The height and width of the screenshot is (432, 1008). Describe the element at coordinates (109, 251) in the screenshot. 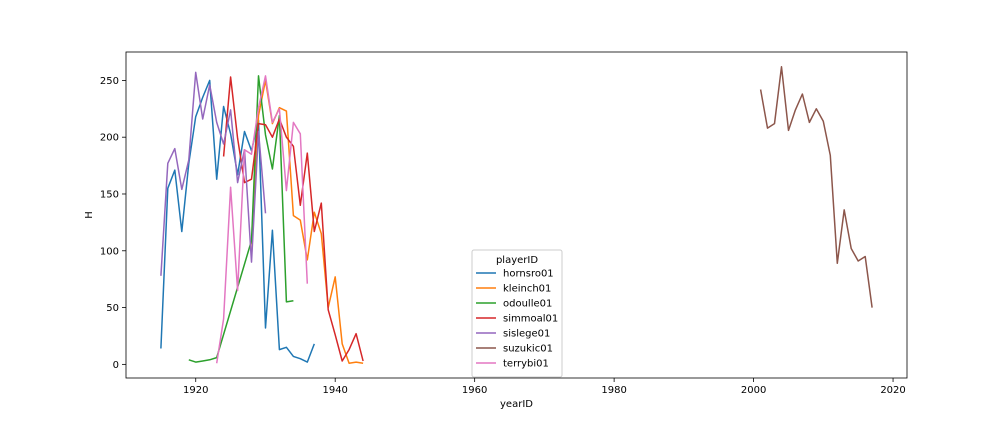

I see `y-tick-label: 100` at that location.